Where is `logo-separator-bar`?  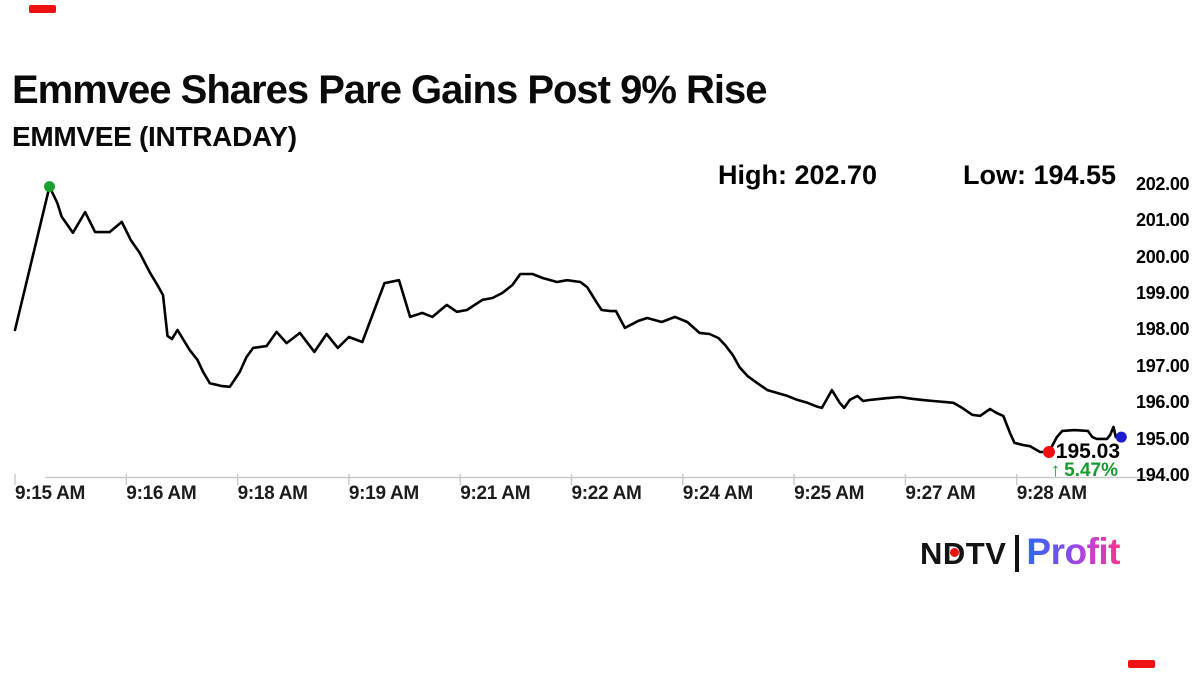 logo-separator-bar is located at coordinates (1017, 553).